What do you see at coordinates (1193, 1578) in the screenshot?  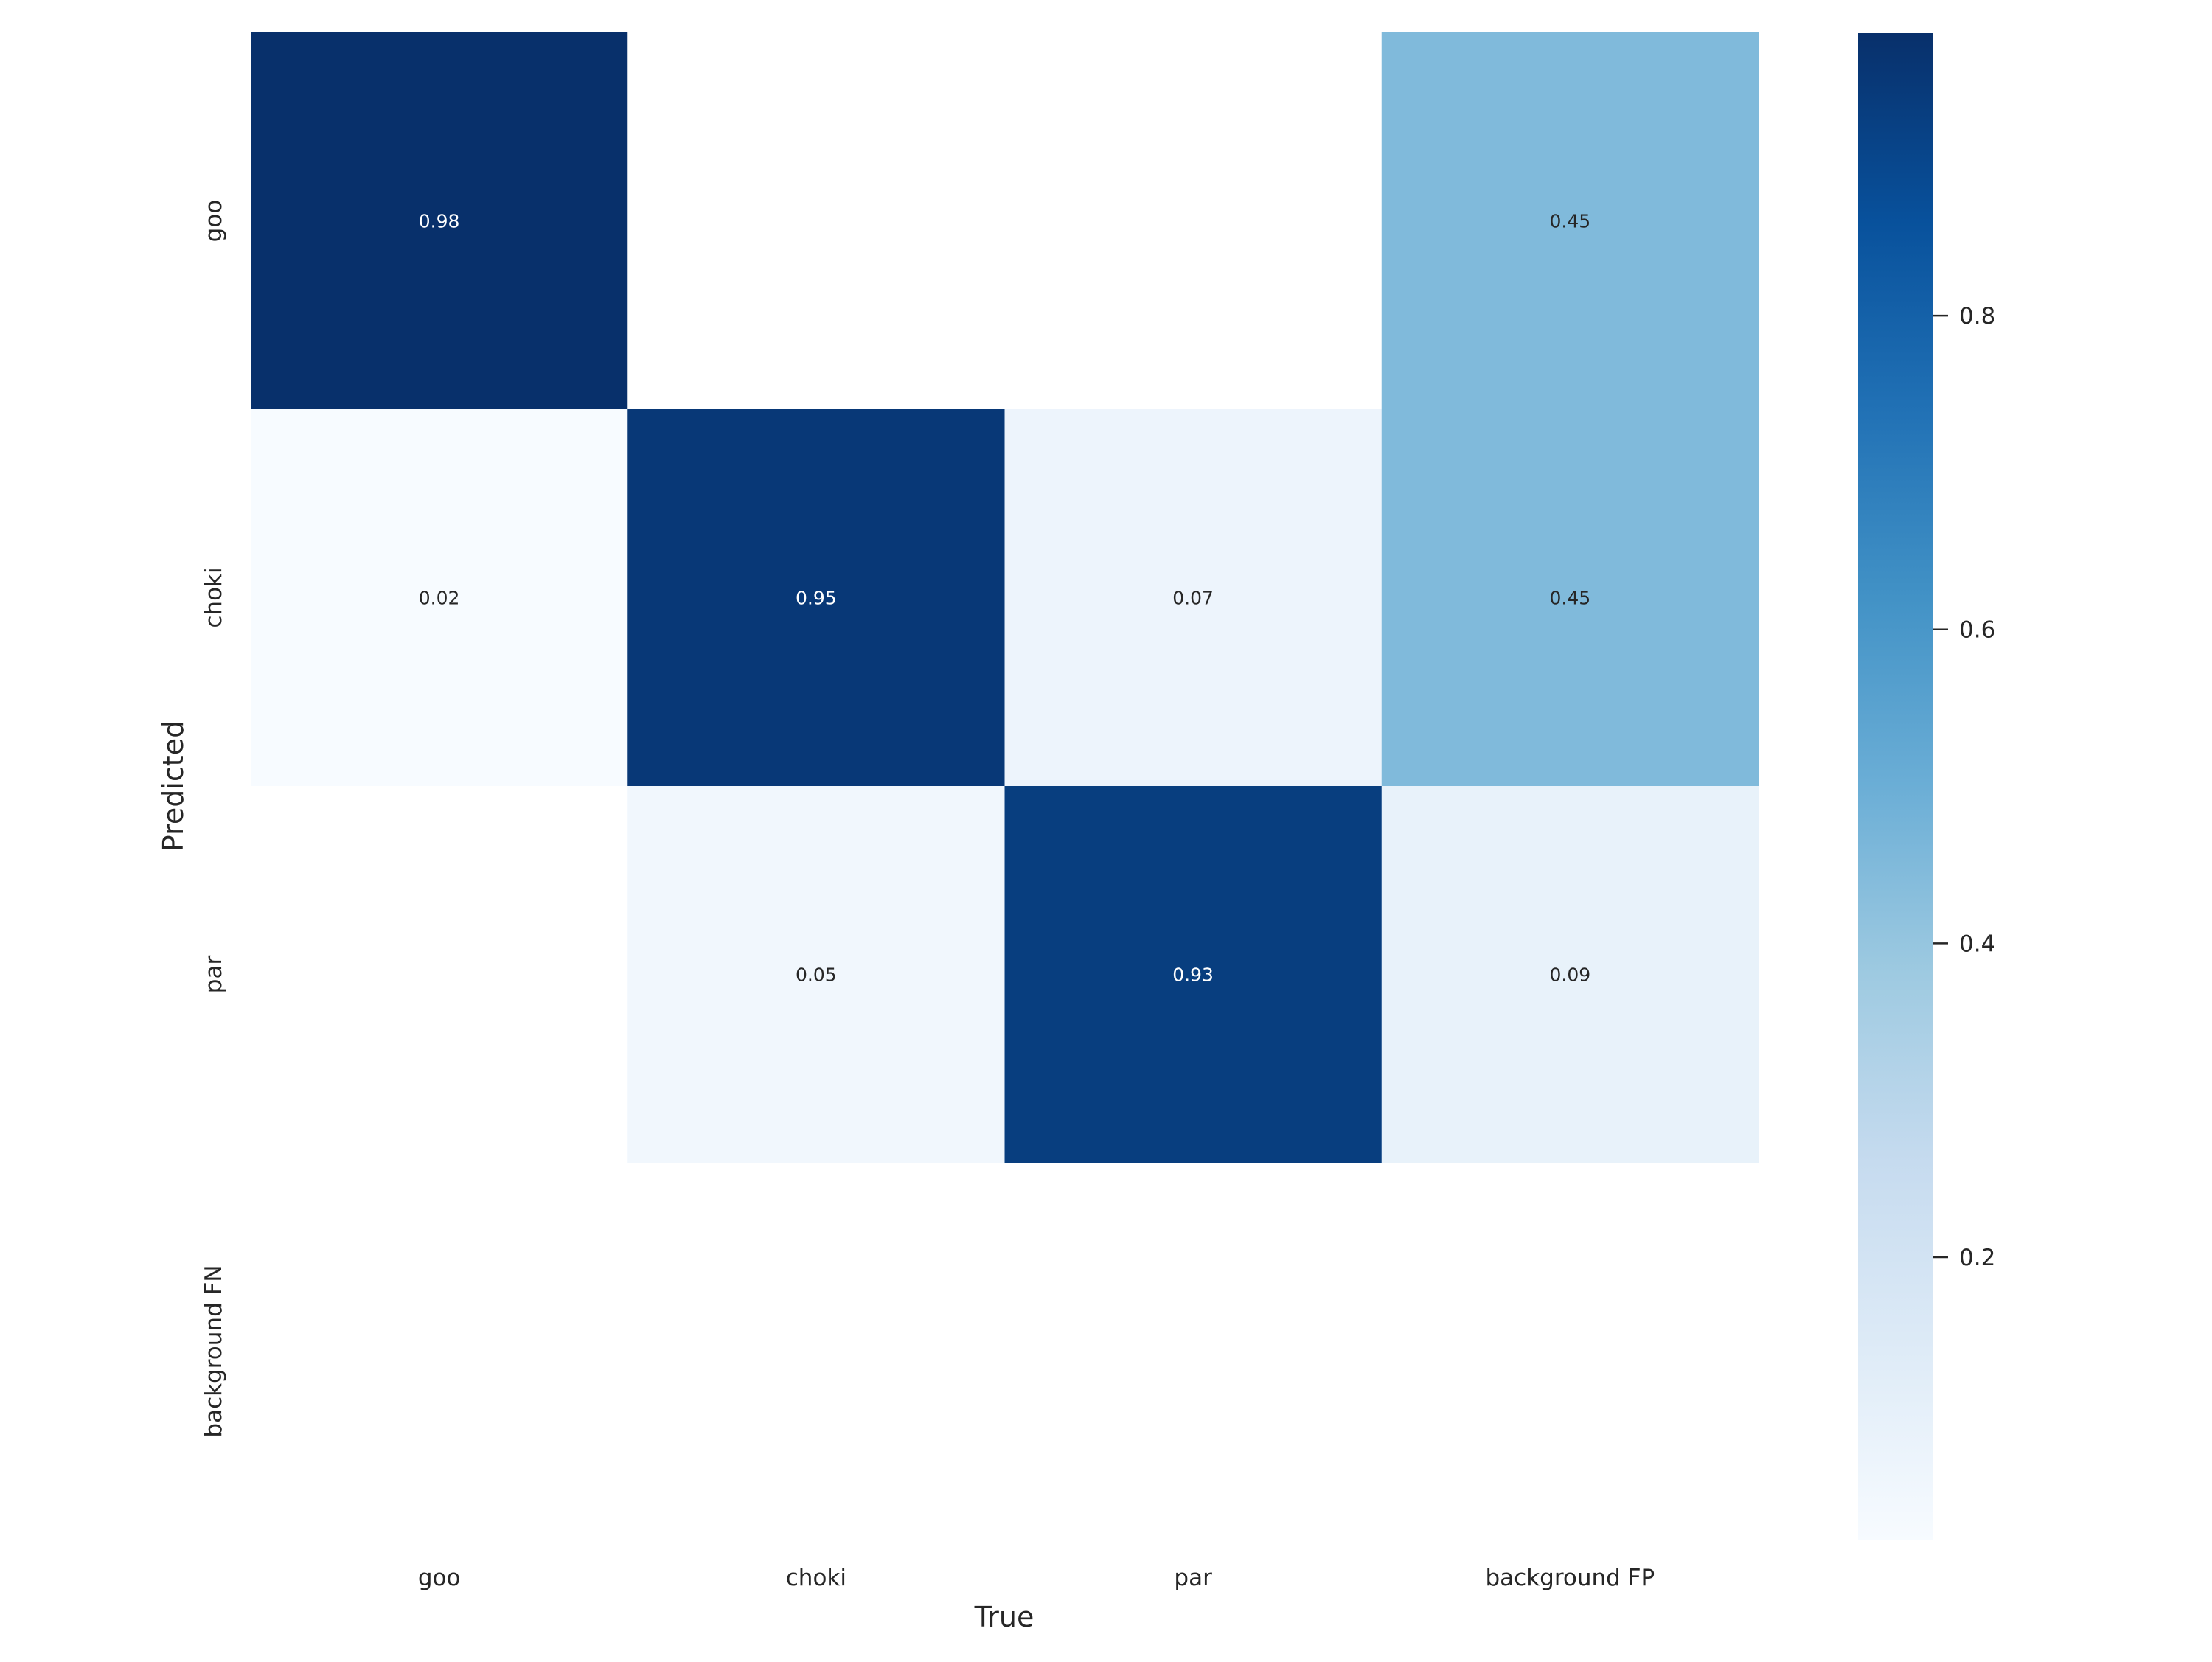 I see `x-tick-label: par` at bounding box center [1193, 1578].